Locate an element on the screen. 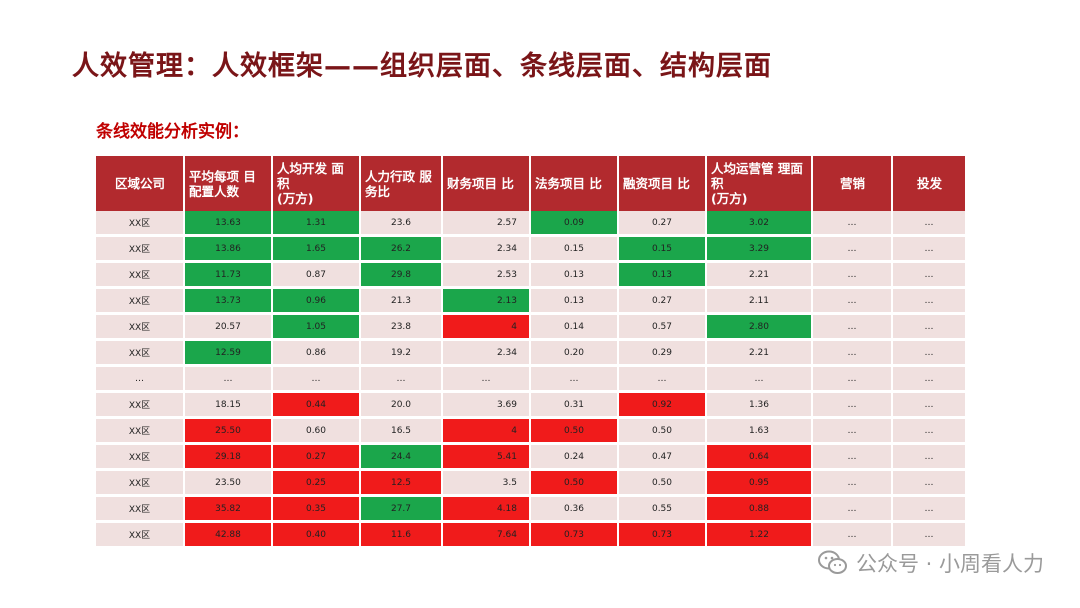 The height and width of the screenshot is (608, 1080). watermark: 公众号 · 小周看人力 is located at coordinates (930, 563).